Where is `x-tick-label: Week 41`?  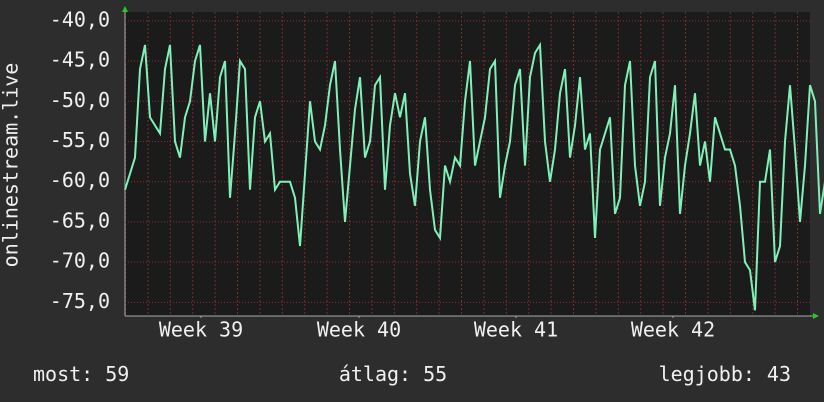
x-tick-label: Week 41 is located at coordinates (516, 330).